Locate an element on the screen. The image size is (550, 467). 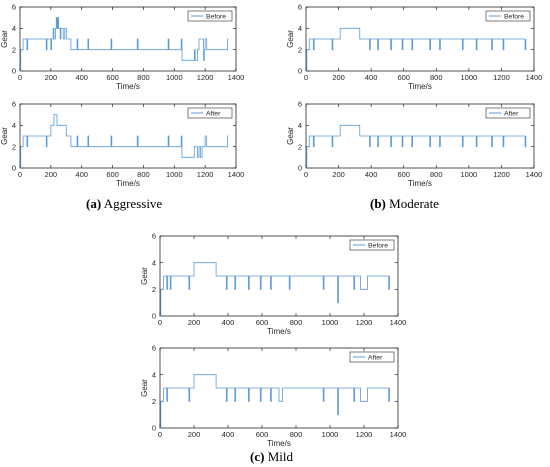
caption-a-letter: (a) is located at coordinates (94, 203).